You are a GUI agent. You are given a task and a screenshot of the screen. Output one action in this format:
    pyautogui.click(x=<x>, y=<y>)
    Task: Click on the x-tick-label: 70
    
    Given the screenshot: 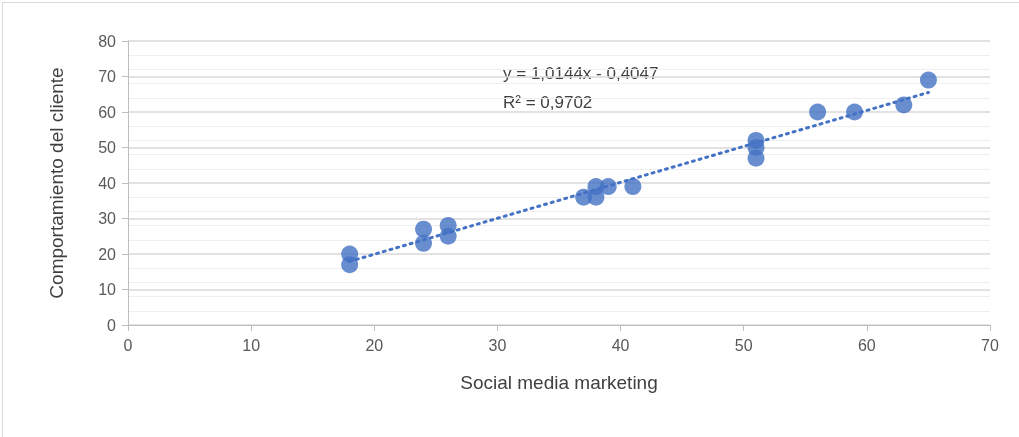 What is the action you would take?
    pyautogui.click(x=990, y=345)
    